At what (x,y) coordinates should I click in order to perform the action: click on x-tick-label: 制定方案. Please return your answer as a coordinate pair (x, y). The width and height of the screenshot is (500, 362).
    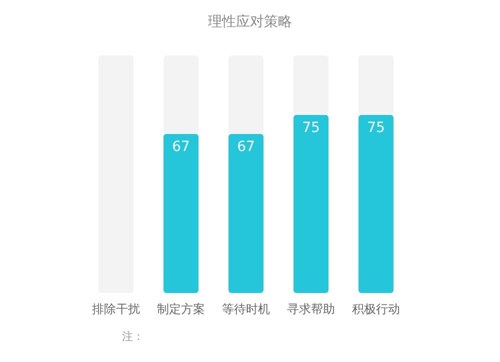
    Looking at the image, I should click on (181, 309).